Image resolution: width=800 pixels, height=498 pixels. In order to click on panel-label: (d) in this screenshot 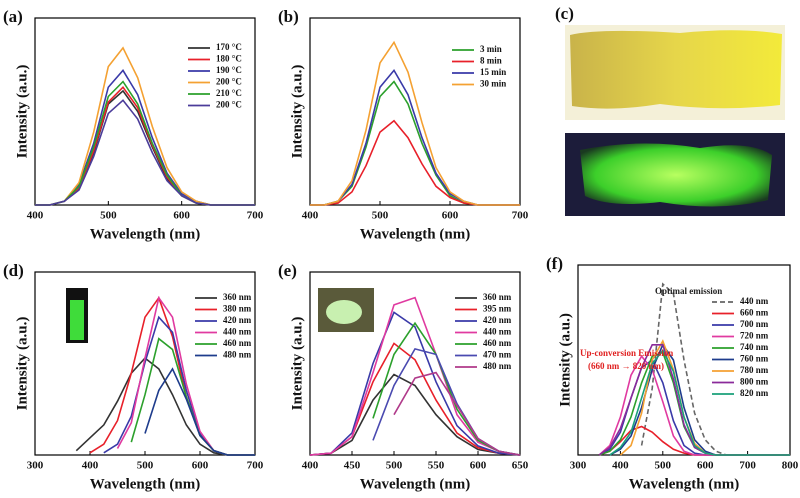, I will do `click(13, 270)`.